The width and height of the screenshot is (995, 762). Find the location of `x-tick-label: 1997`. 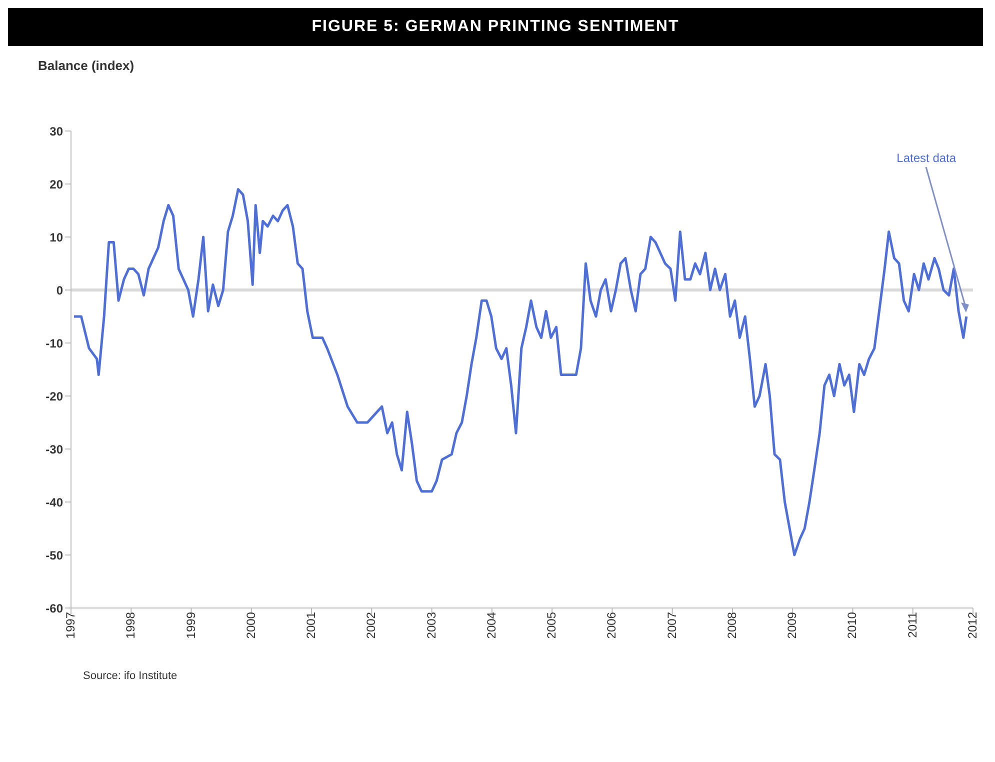

x-tick-label: 1997 is located at coordinates (71, 625).